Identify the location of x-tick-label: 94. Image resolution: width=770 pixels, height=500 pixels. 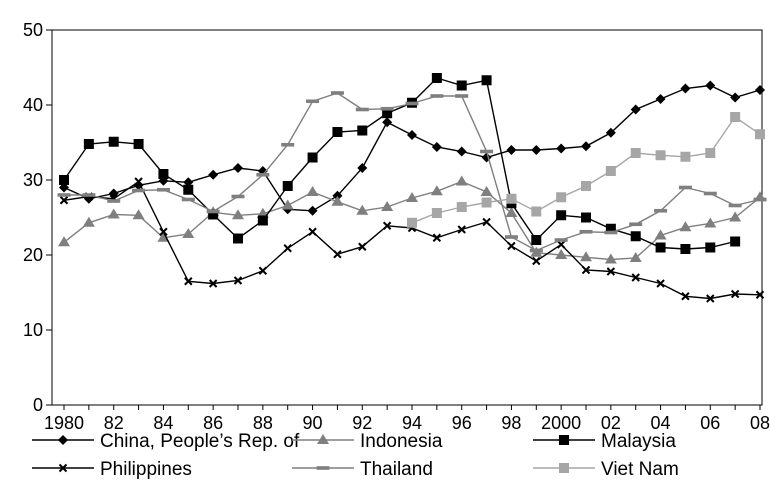
(412, 423).